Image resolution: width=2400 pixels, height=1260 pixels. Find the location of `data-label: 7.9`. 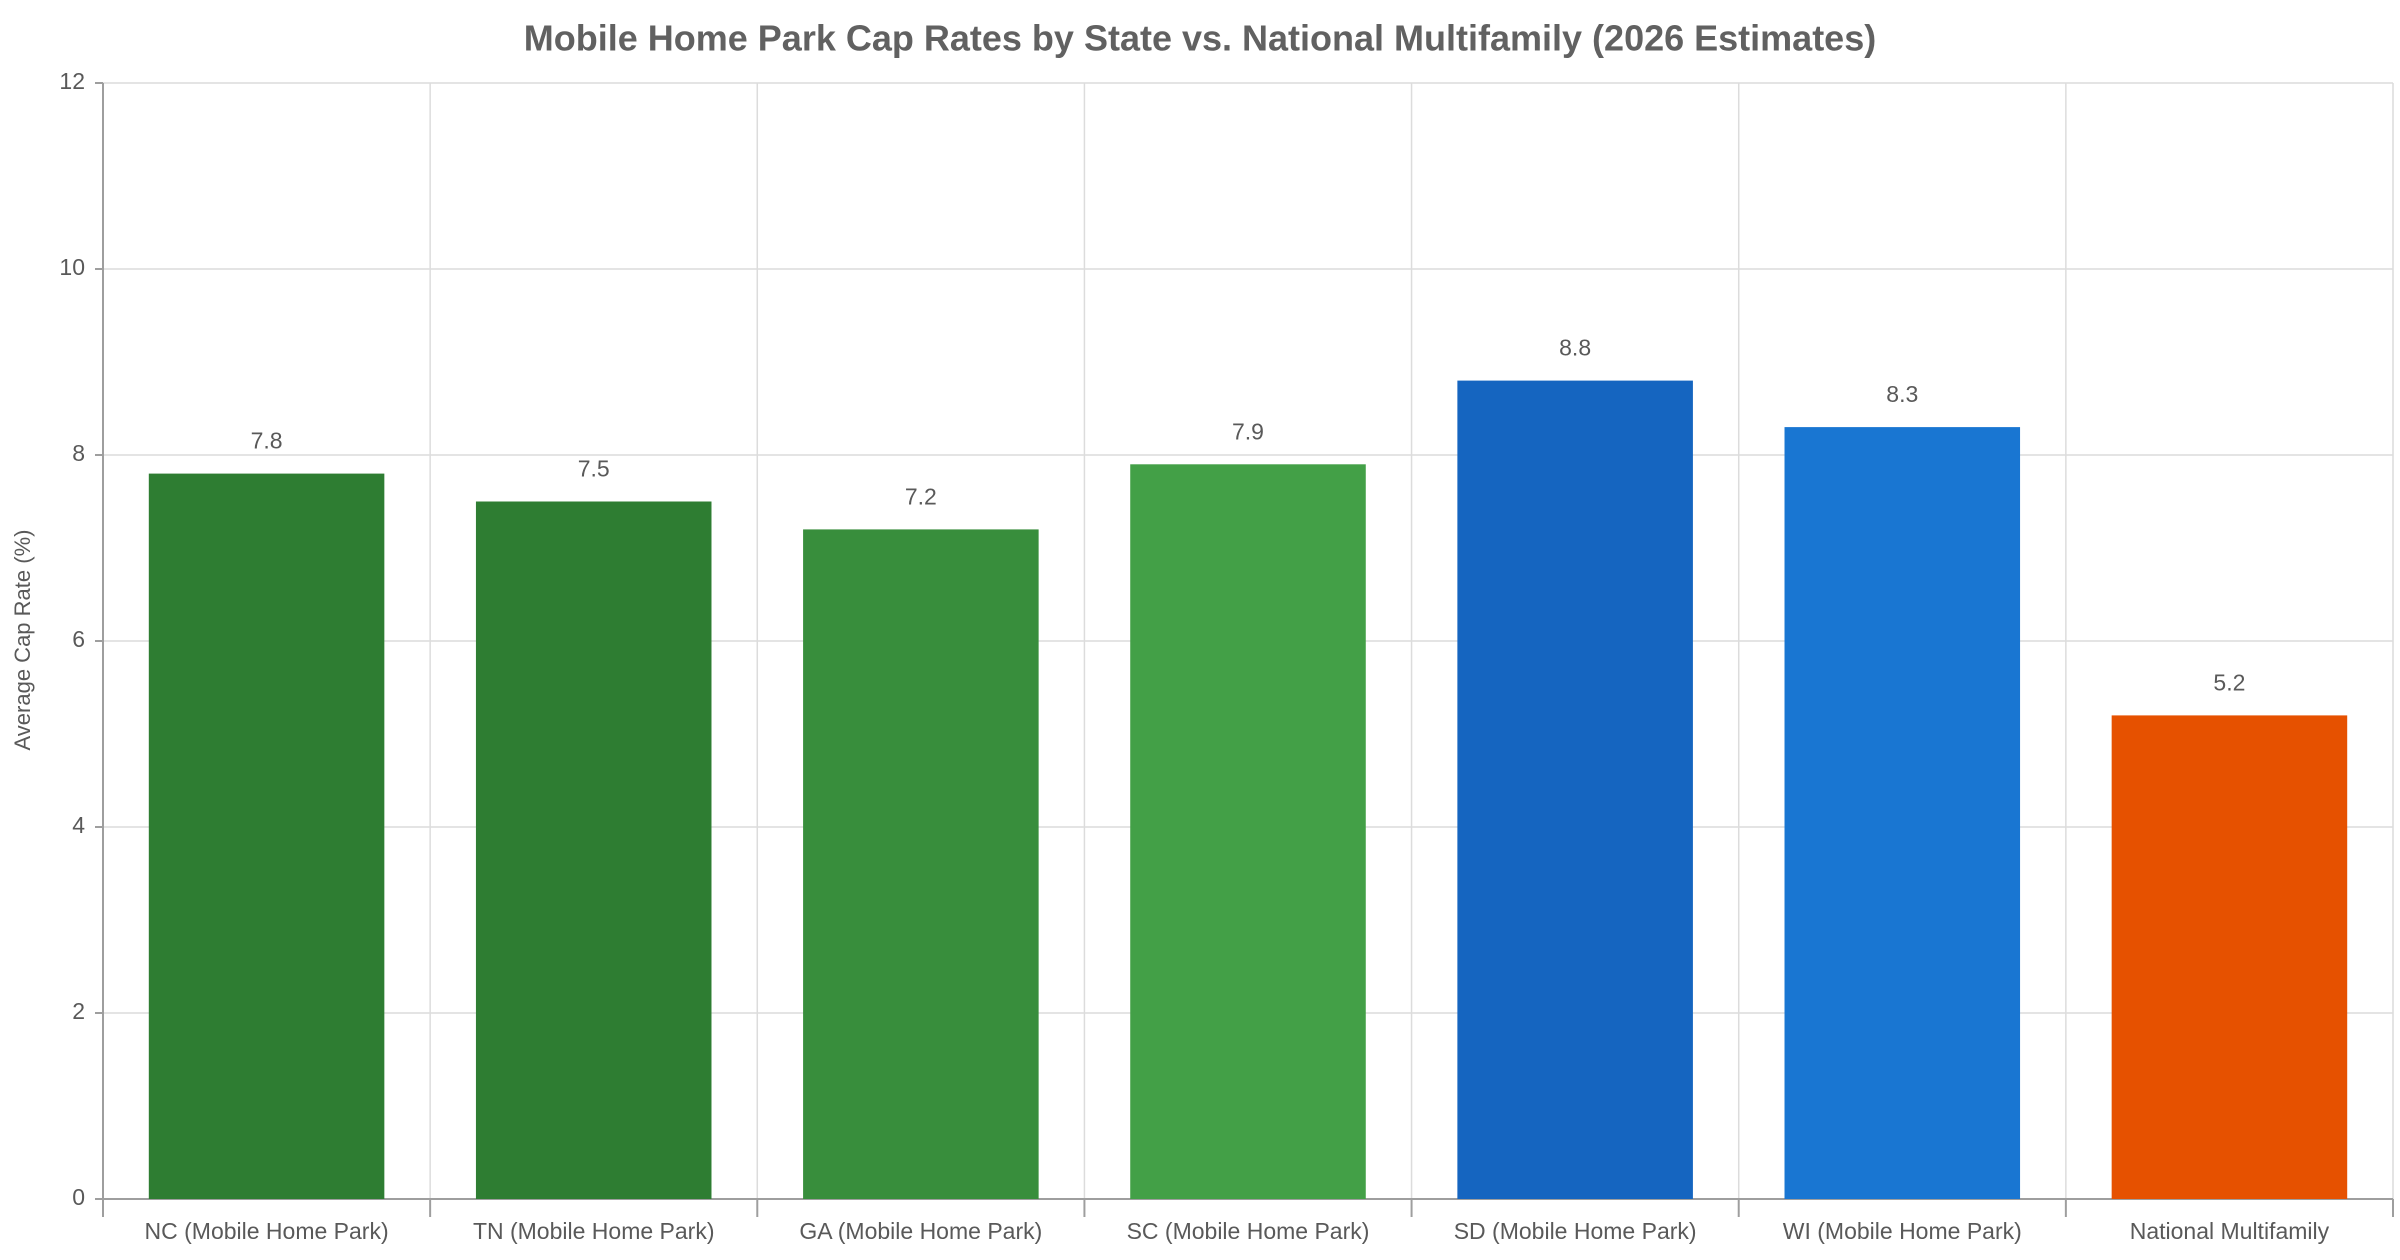

data-label: 7.9 is located at coordinates (1248, 431).